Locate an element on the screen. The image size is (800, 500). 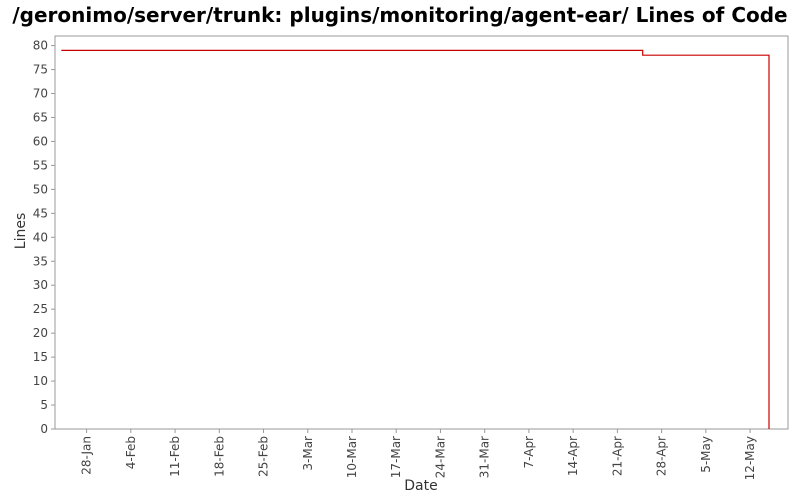
y-tick-label: 55 is located at coordinates (40, 165).